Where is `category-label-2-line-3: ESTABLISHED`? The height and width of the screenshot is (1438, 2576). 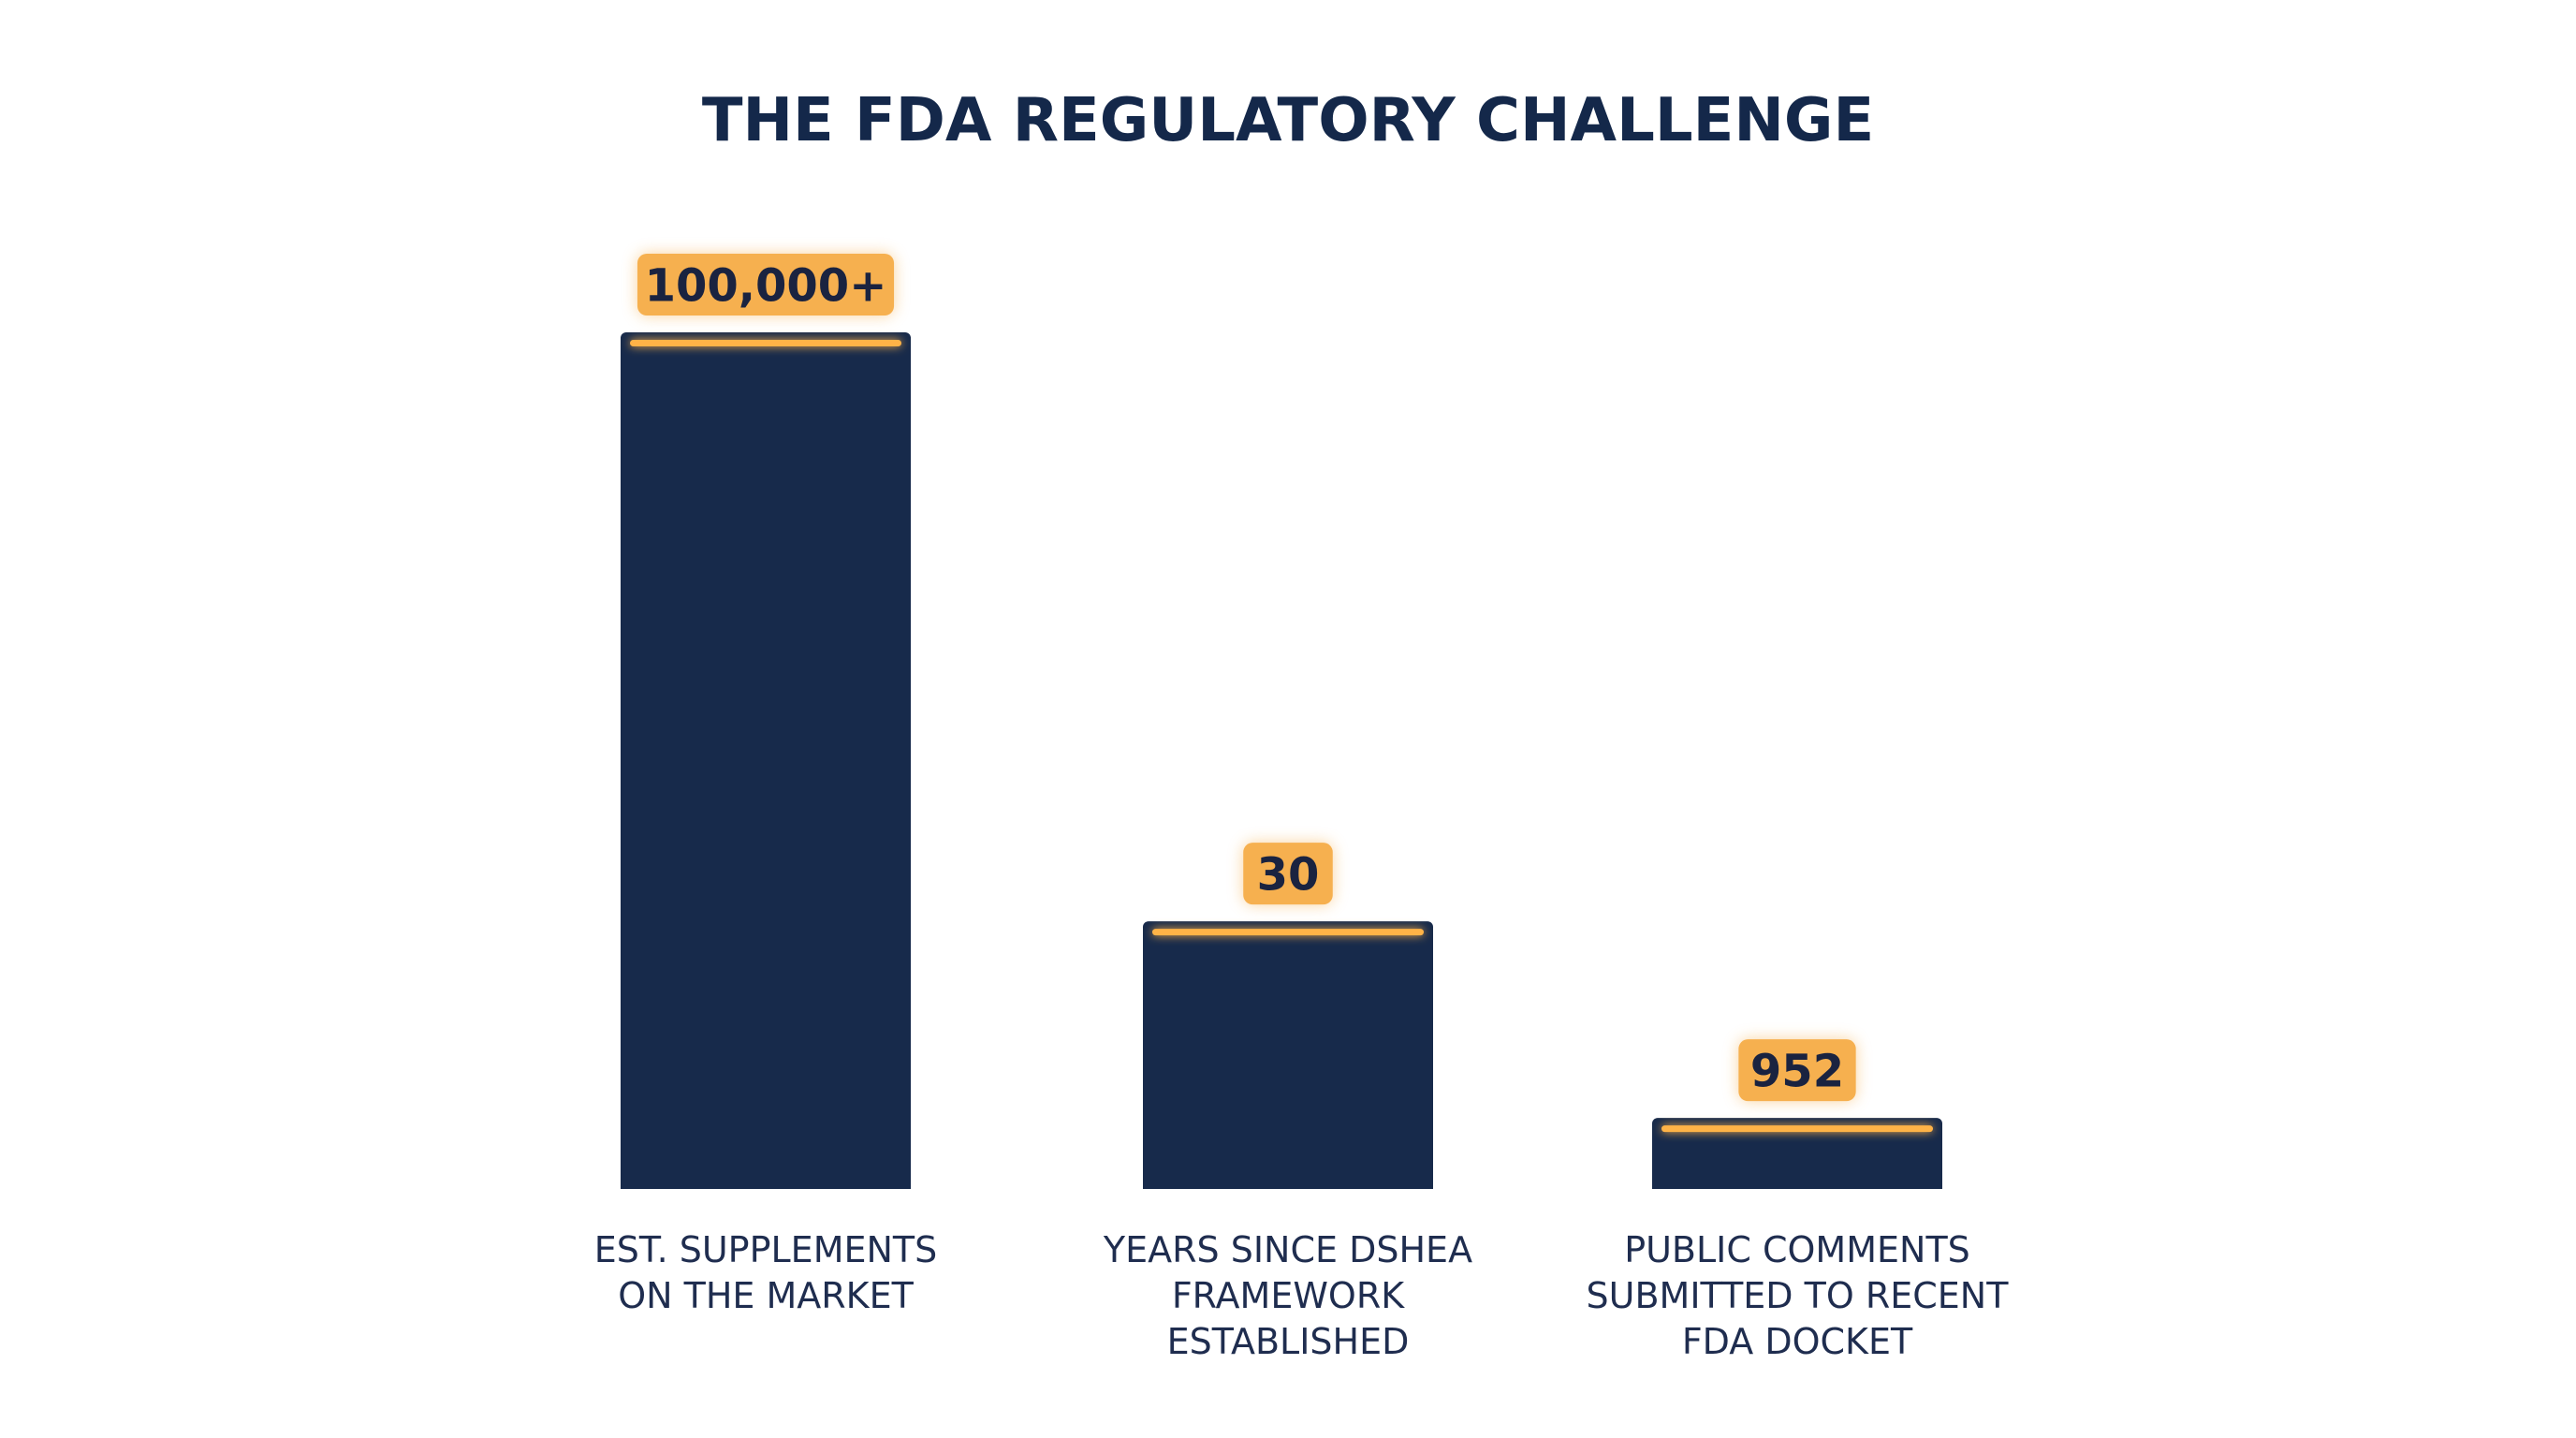 category-label-2-line-3: ESTABLISHED is located at coordinates (1288, 1341).